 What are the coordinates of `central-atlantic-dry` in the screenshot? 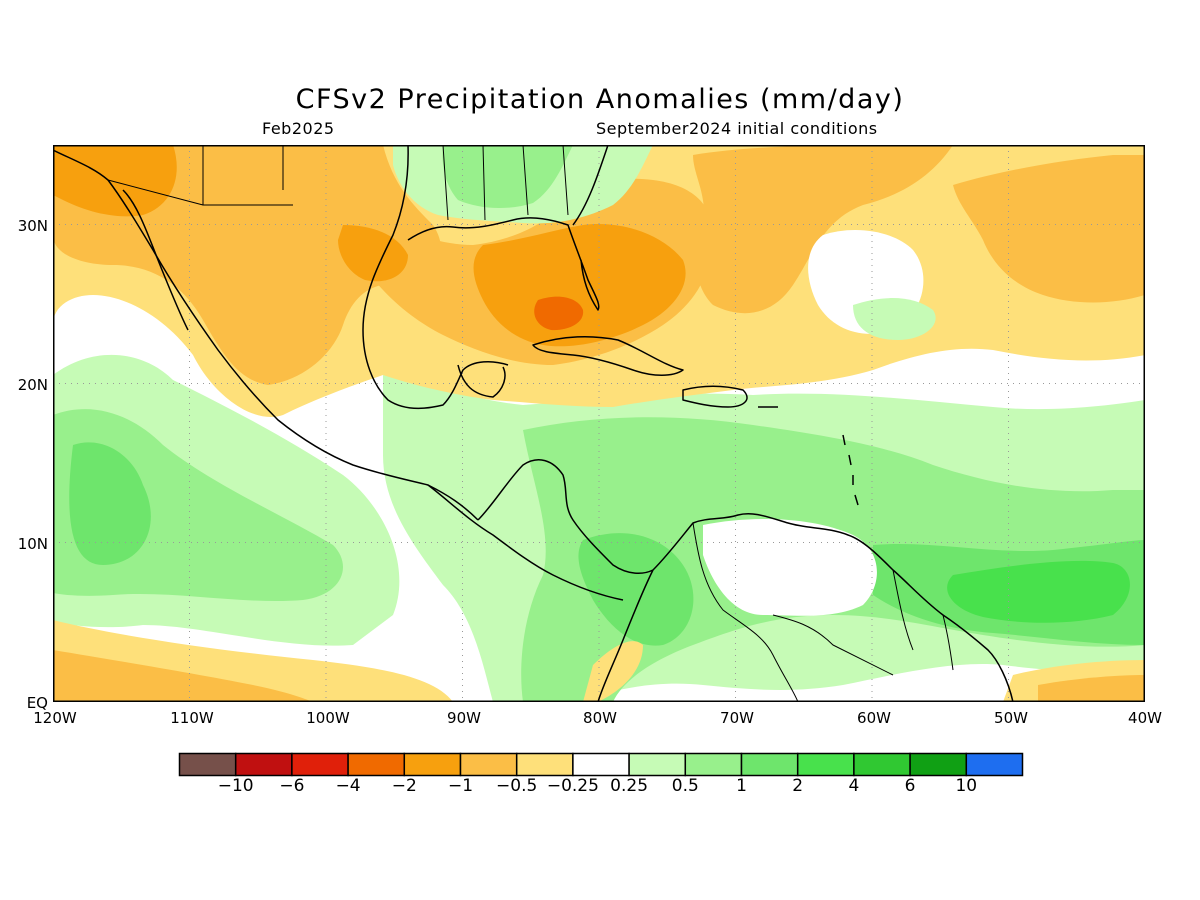 It's located at (1049, 229).